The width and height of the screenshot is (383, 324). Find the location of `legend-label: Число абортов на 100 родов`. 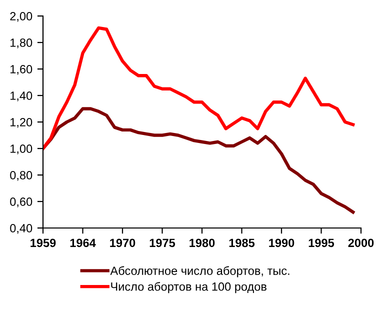

legend-label: Число абортов на 100 родов is located at coordinates (188, 288).